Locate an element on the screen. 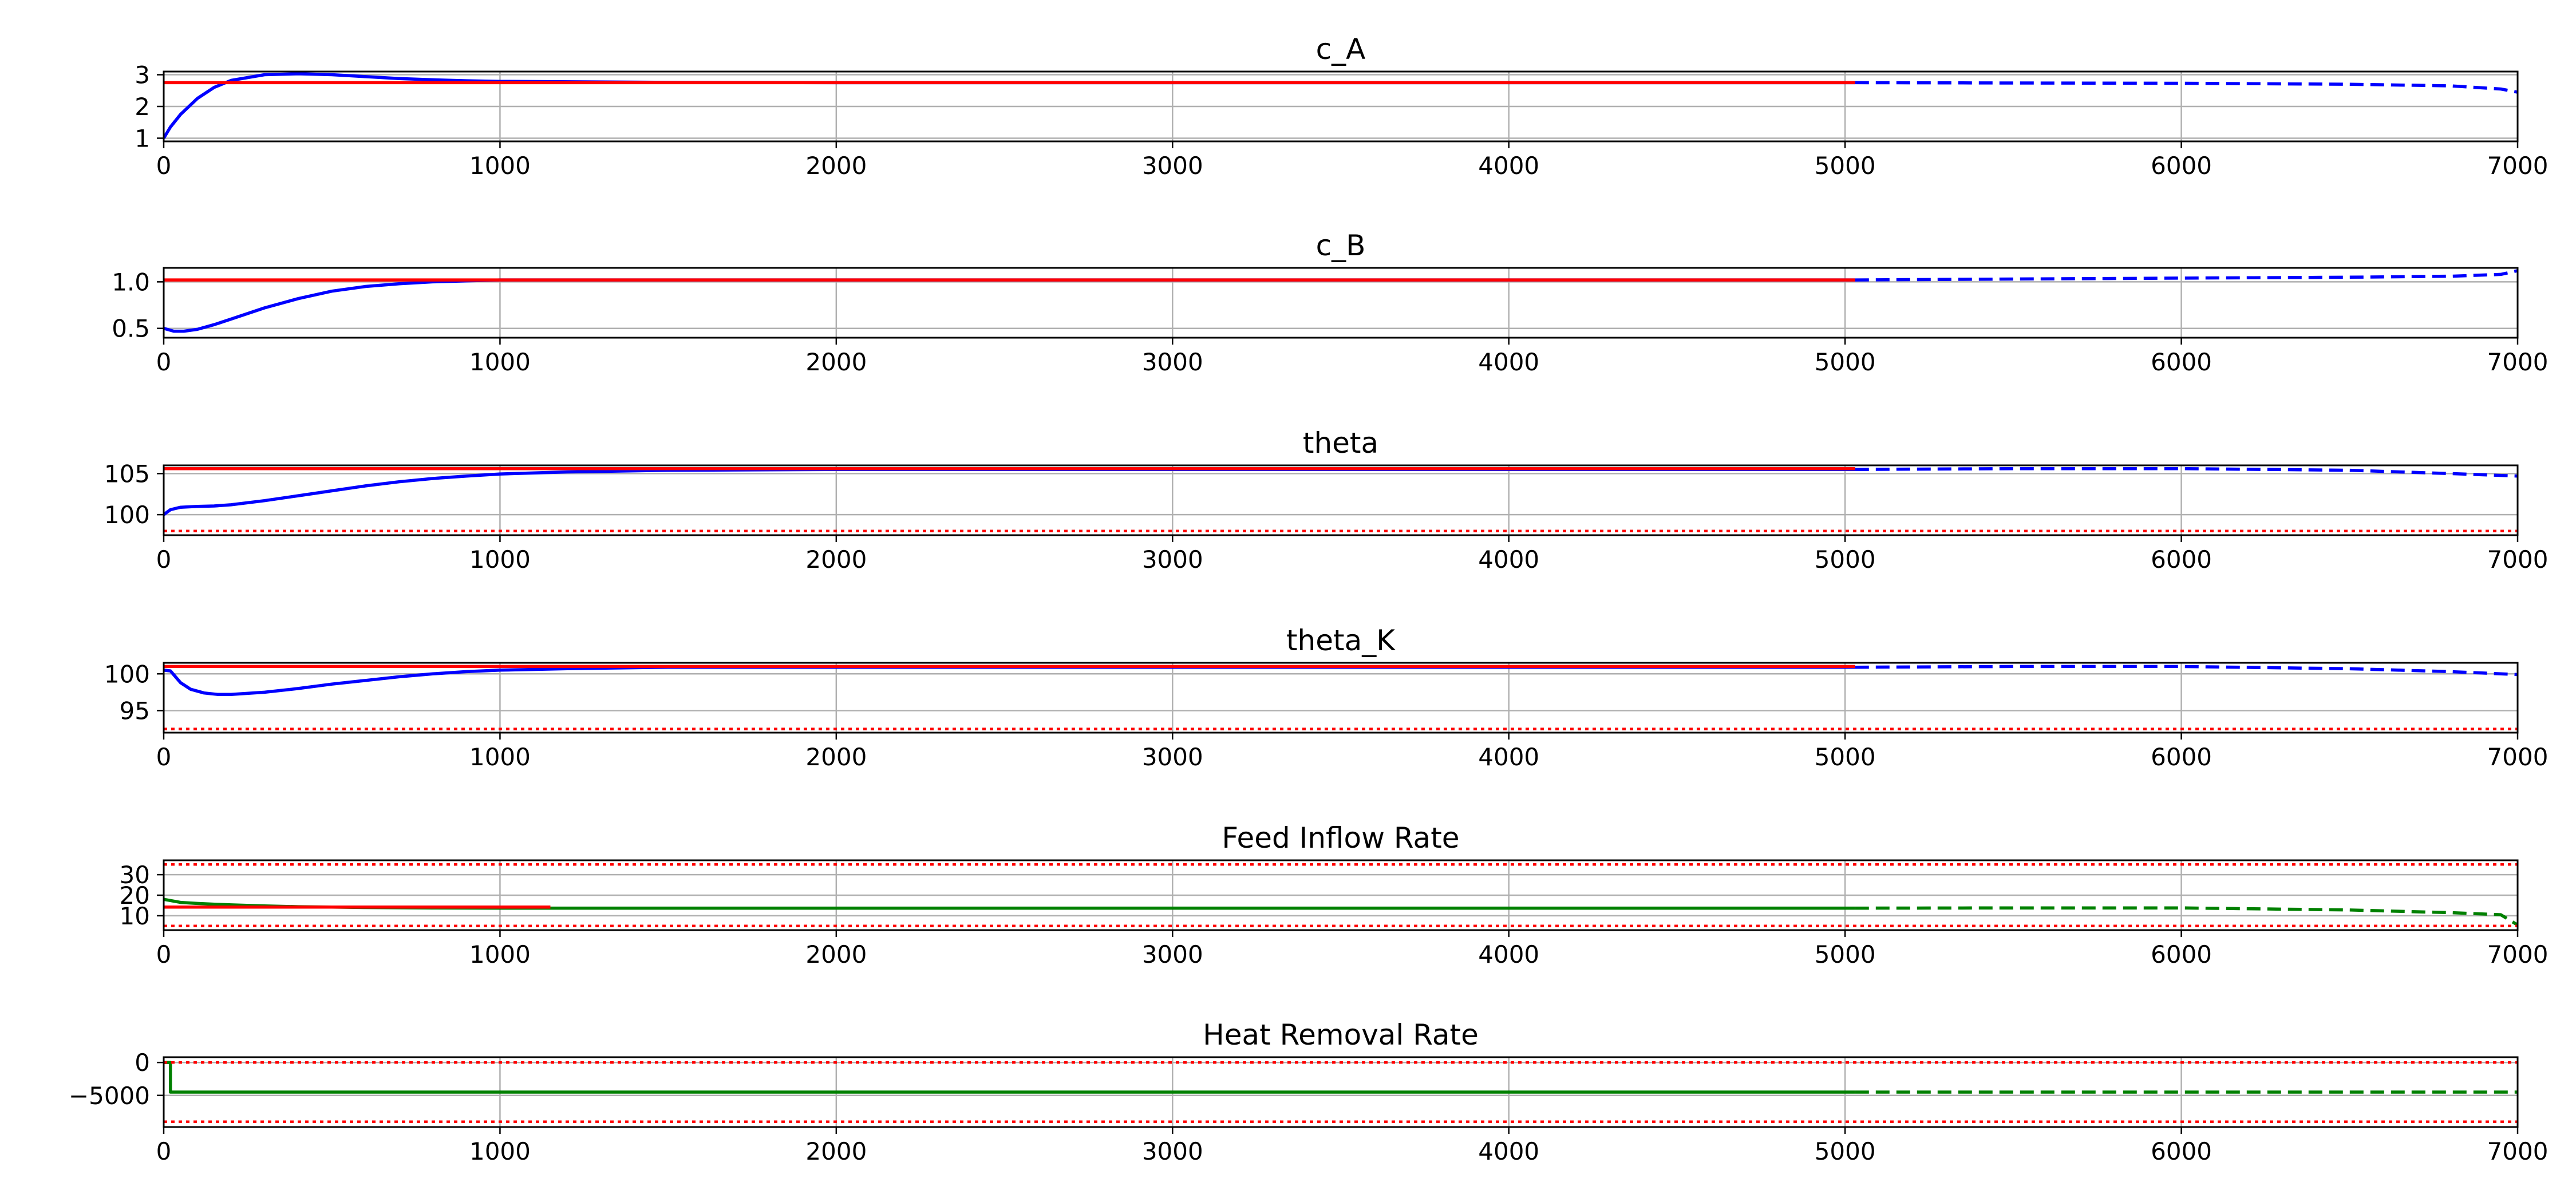 This screenshot has height=1202, width=2576. y-tick-label: 1.0 is located at coordinates (131, 282).